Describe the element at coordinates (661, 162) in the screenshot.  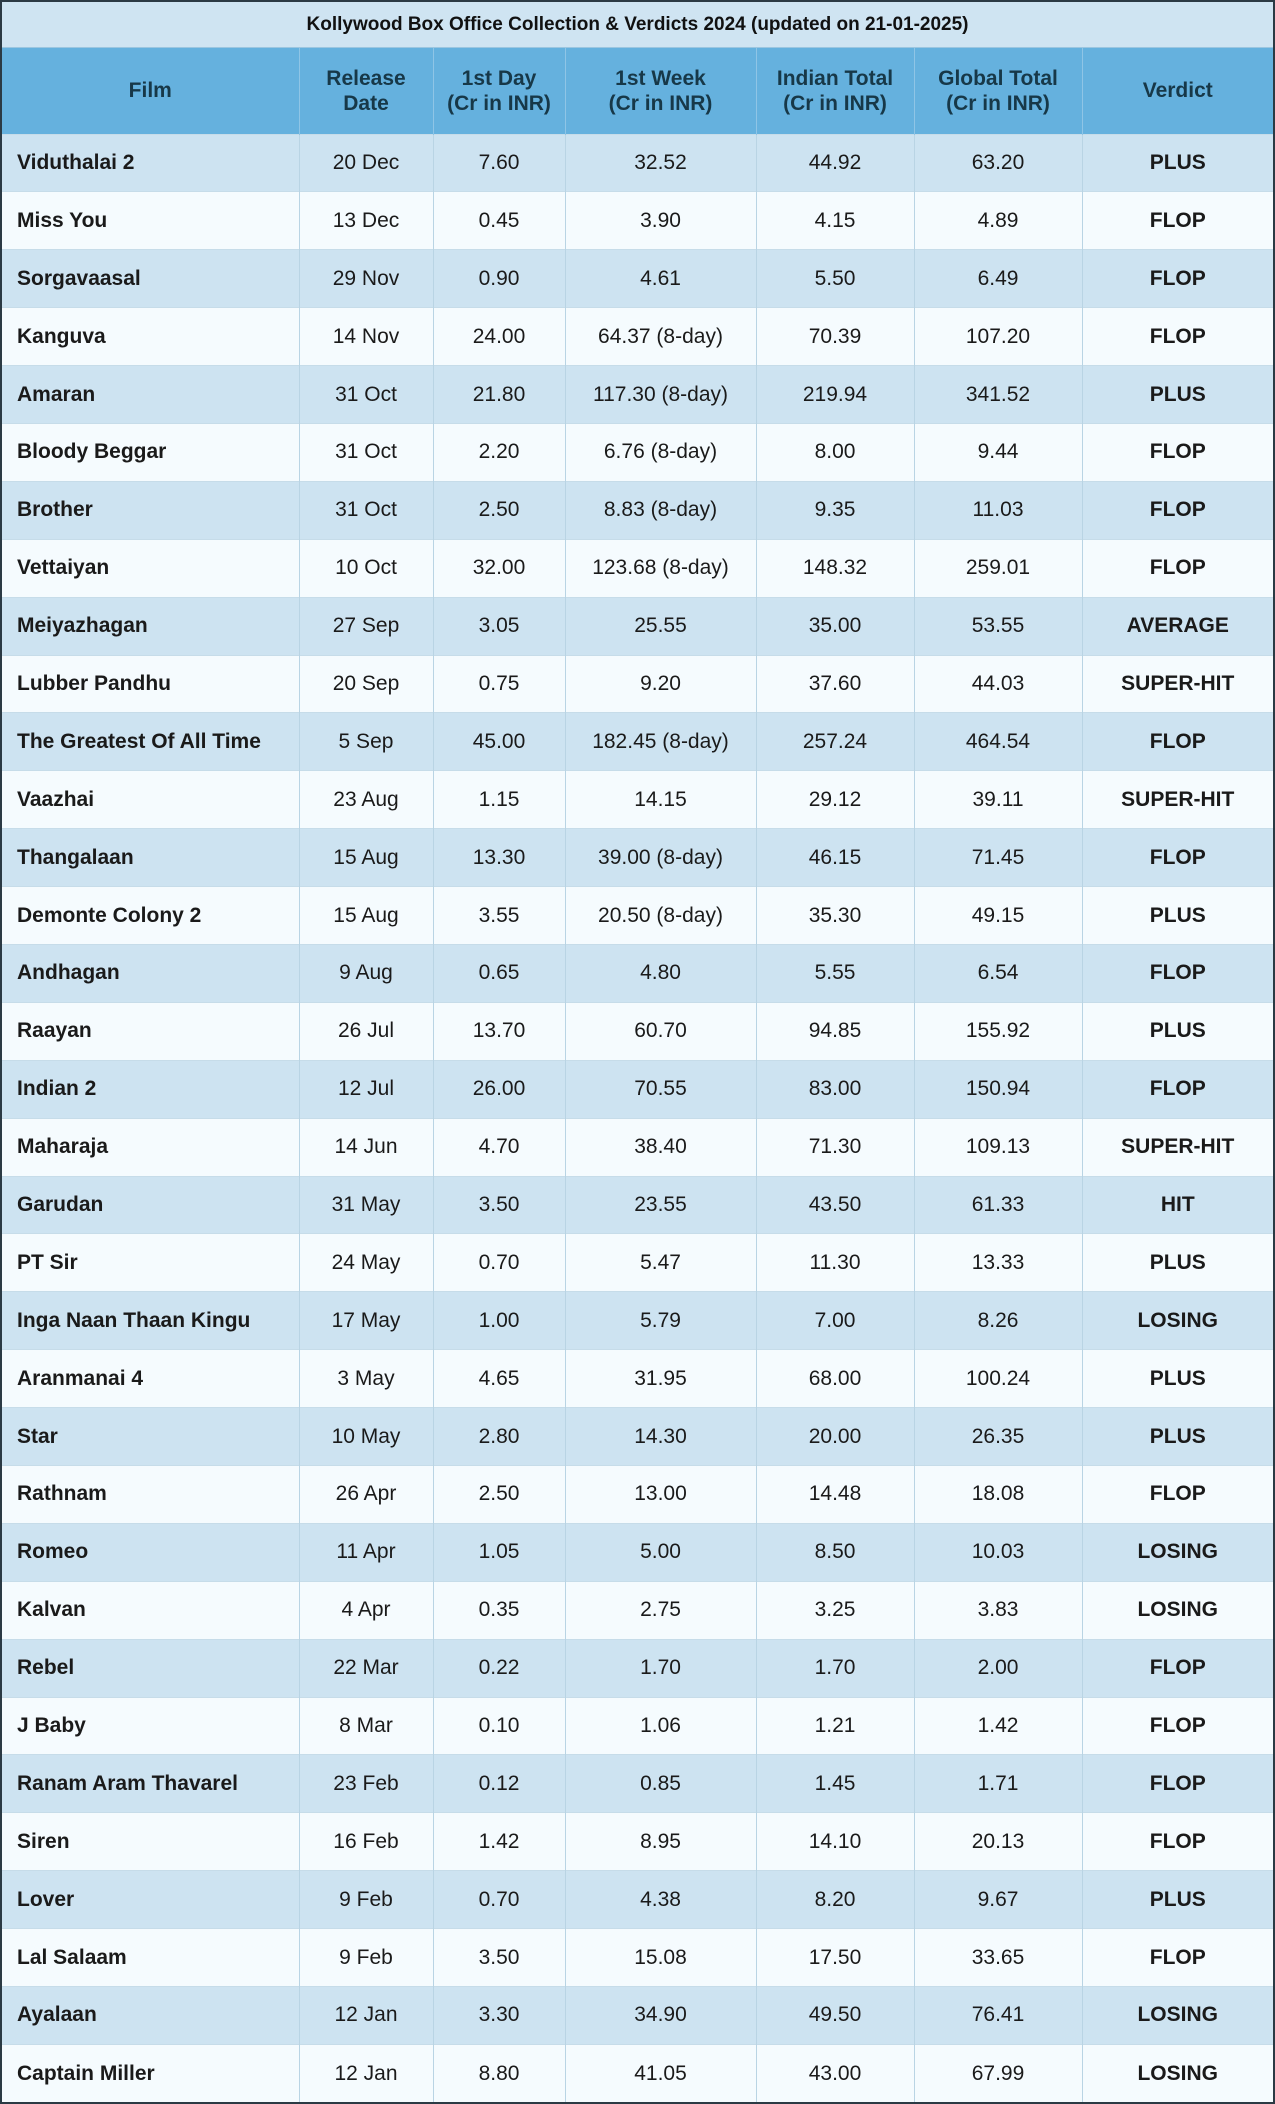
I see `cell-first-week: 32.52` at that location.